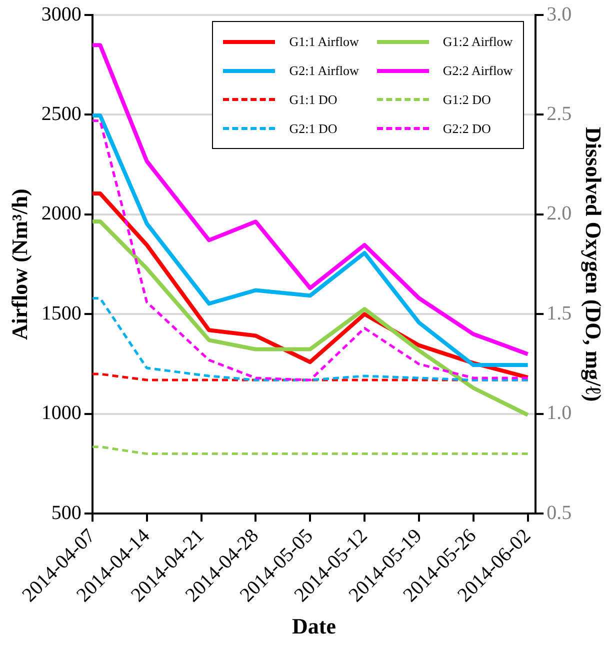 This screenshot has height=649, width=613. Describe the element at coordinates (314, 625) in the screenshot. I see `x-axis-title: Date` at that location.